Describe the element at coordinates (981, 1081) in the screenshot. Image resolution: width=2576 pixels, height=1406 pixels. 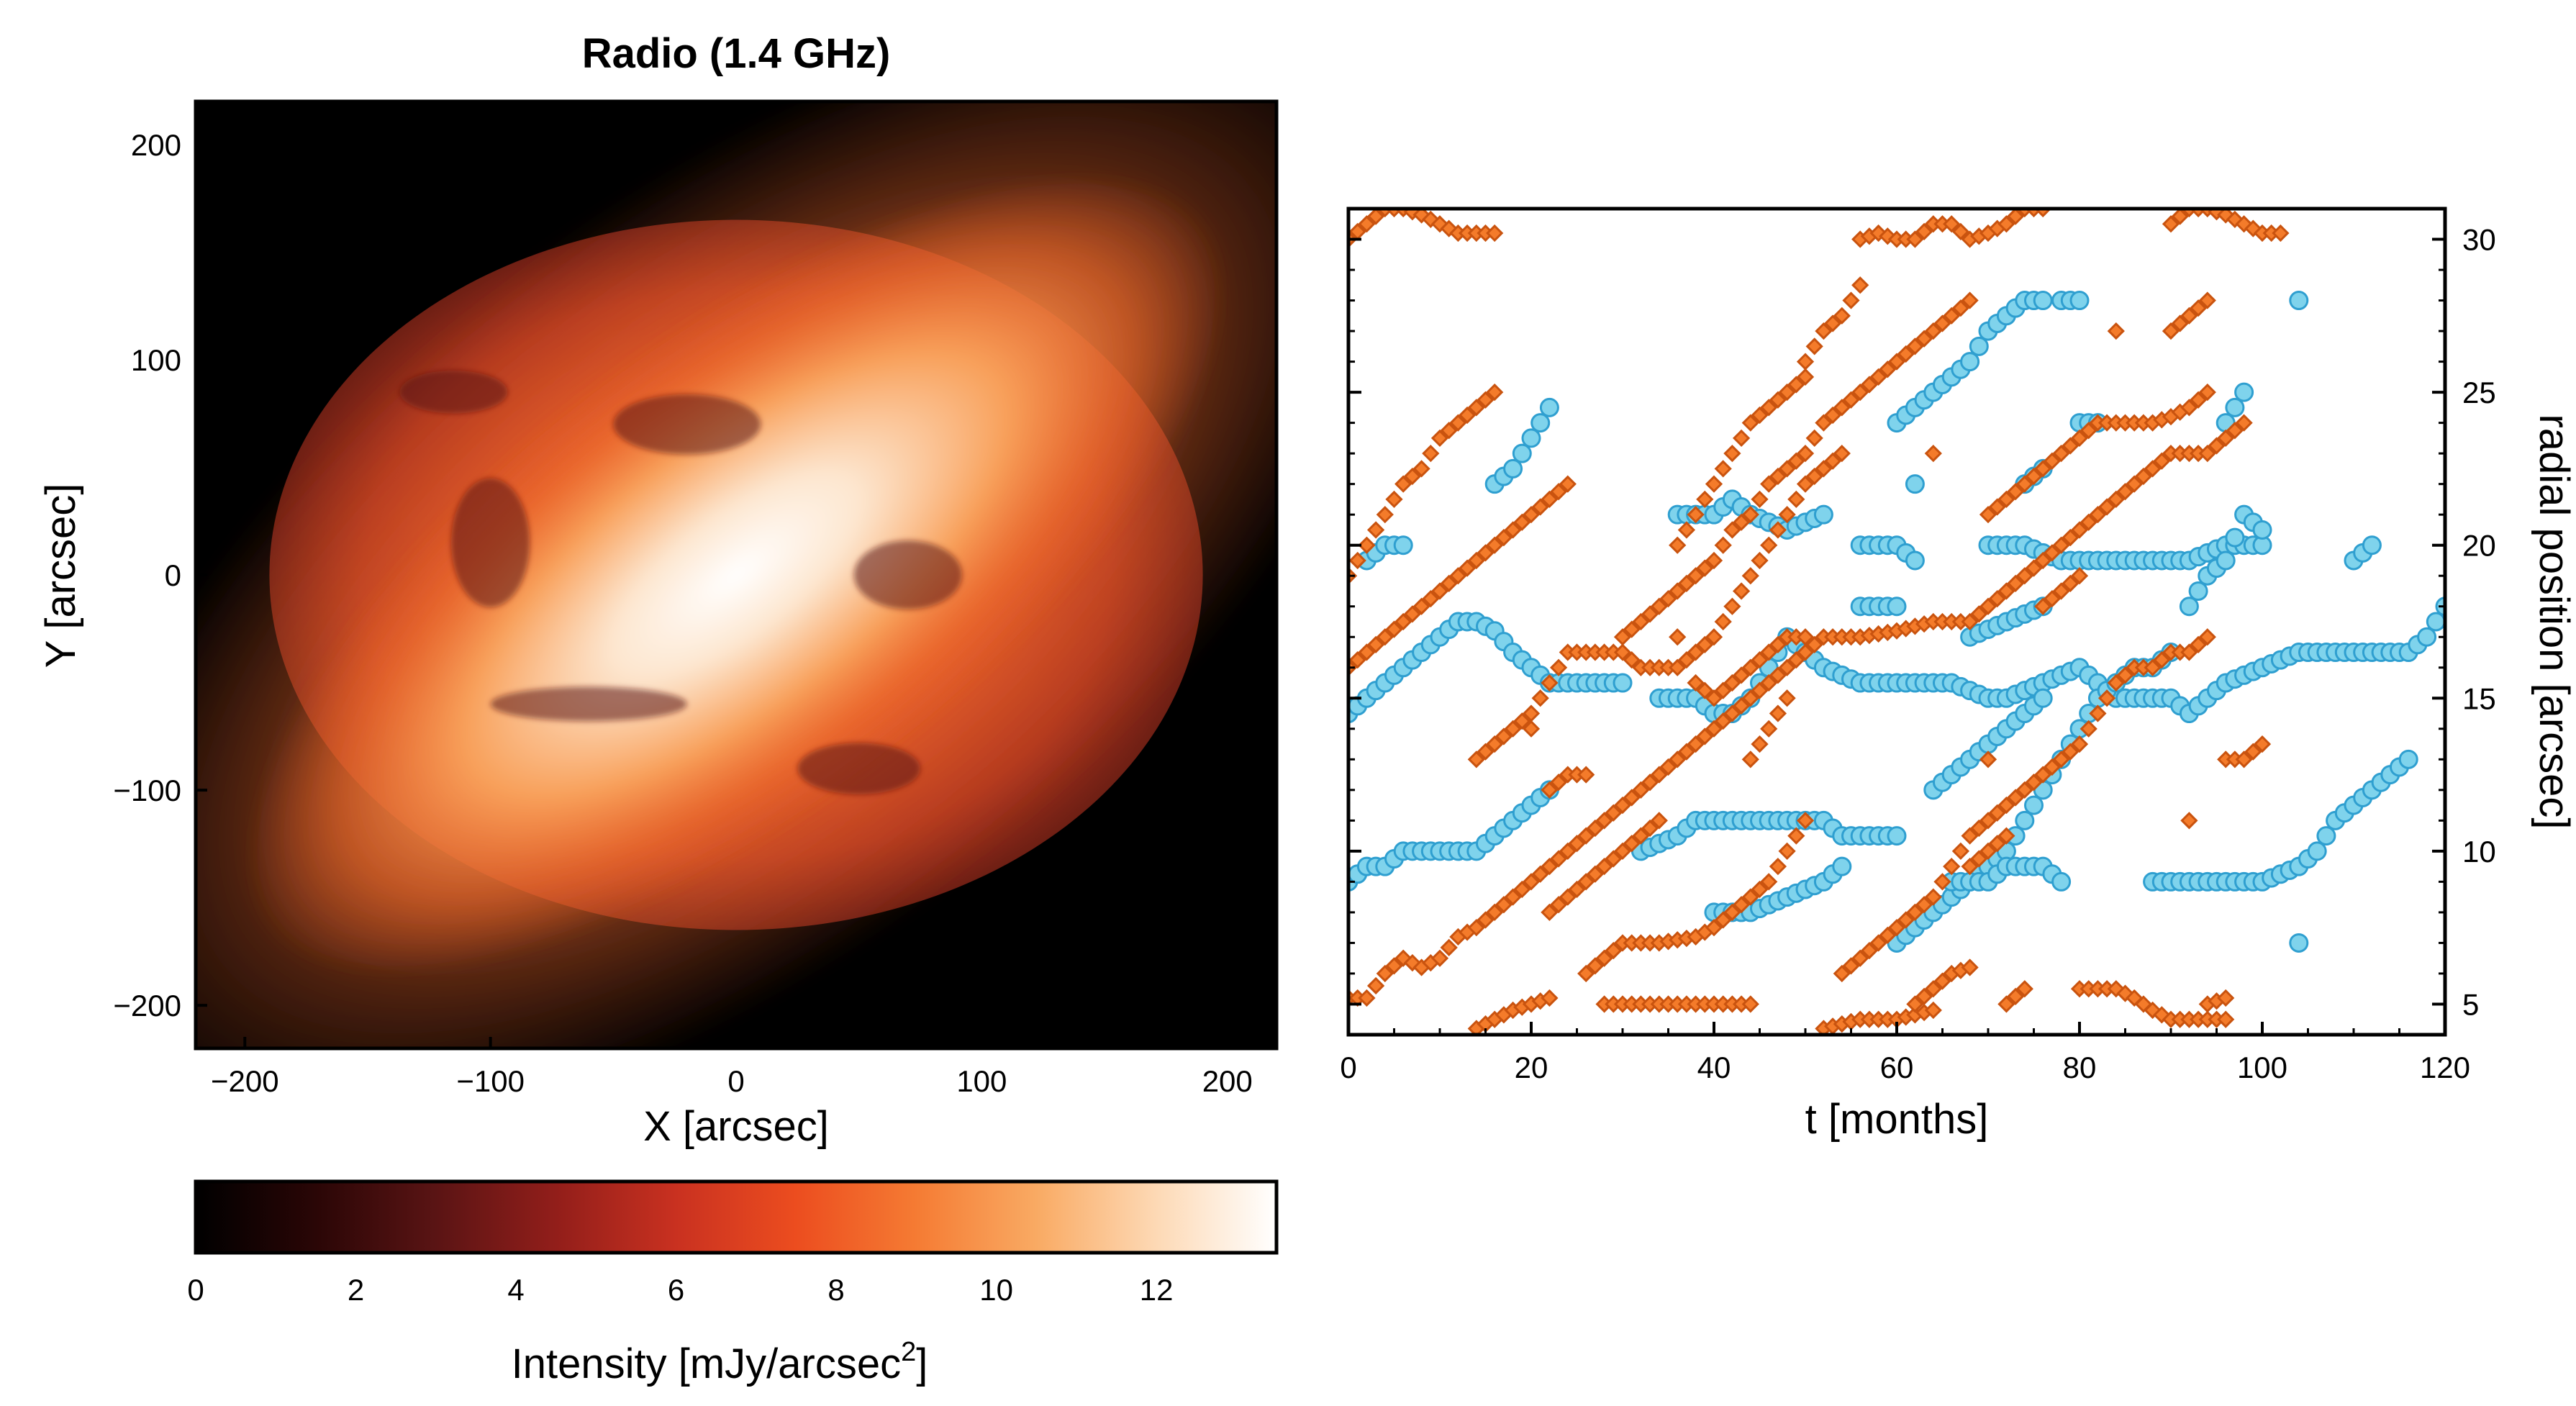
I see `x-tick-label: 100` at that location.